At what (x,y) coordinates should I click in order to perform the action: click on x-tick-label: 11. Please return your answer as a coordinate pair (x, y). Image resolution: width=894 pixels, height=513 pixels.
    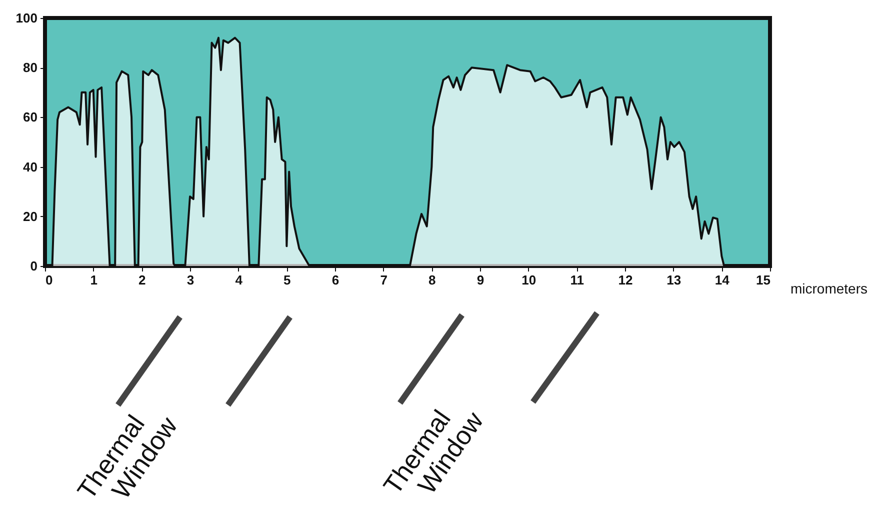
    Looking at the image, I should click on (577, 280).